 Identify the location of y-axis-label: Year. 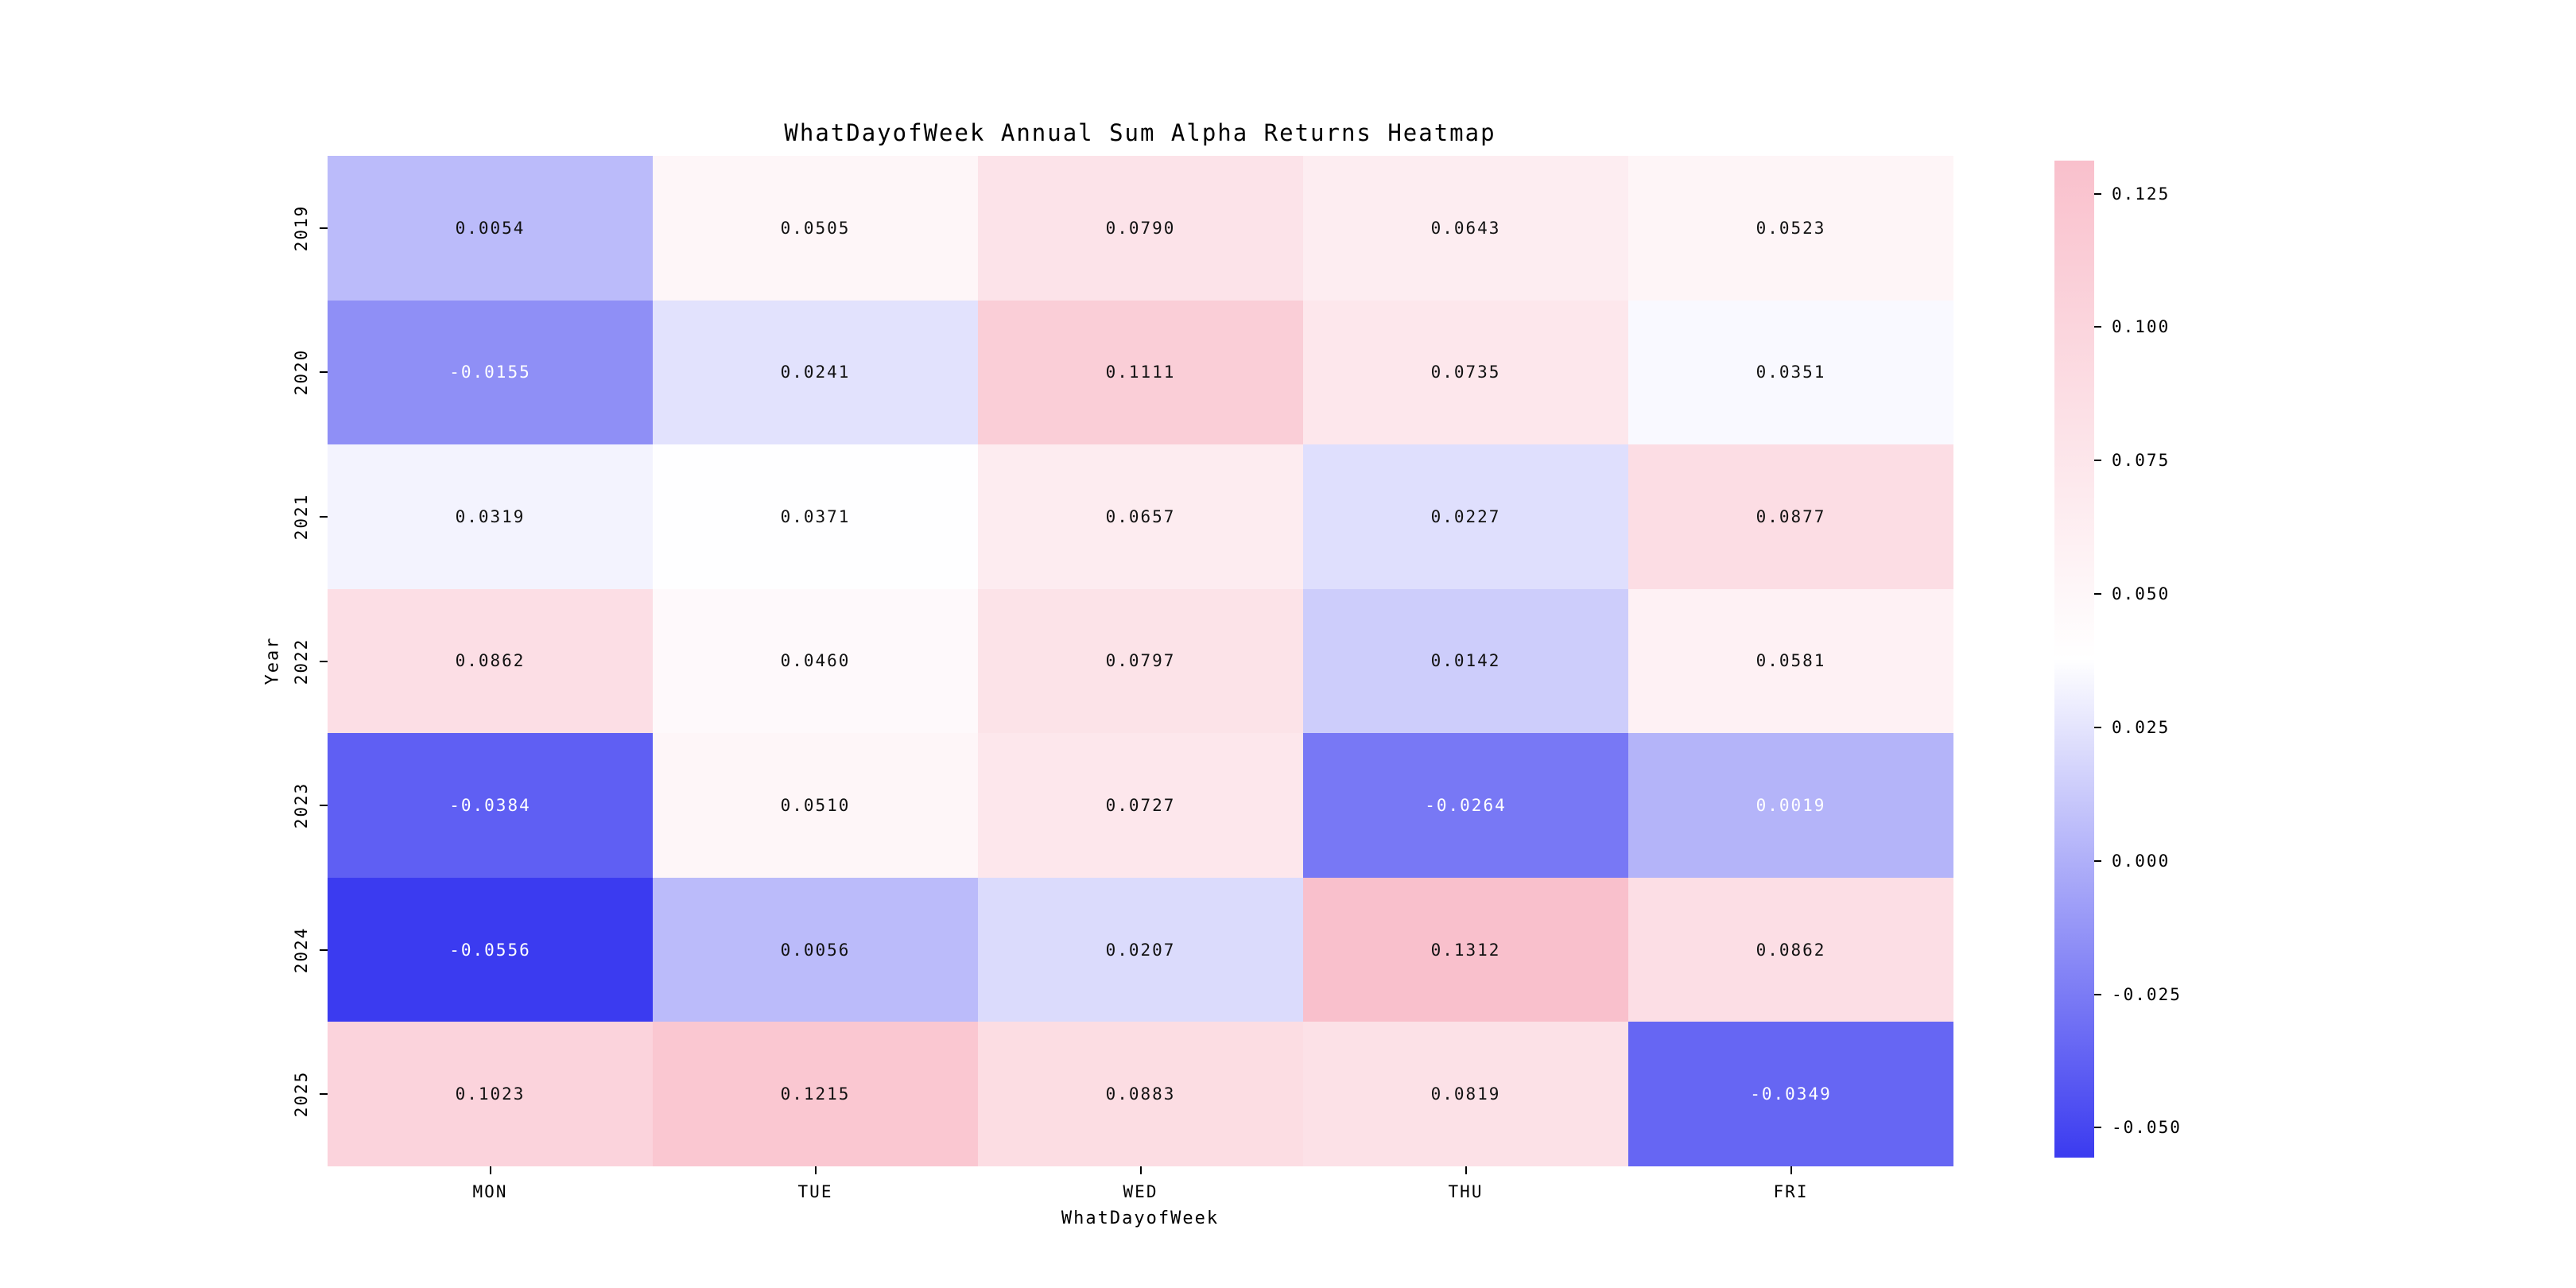
(272, 661).